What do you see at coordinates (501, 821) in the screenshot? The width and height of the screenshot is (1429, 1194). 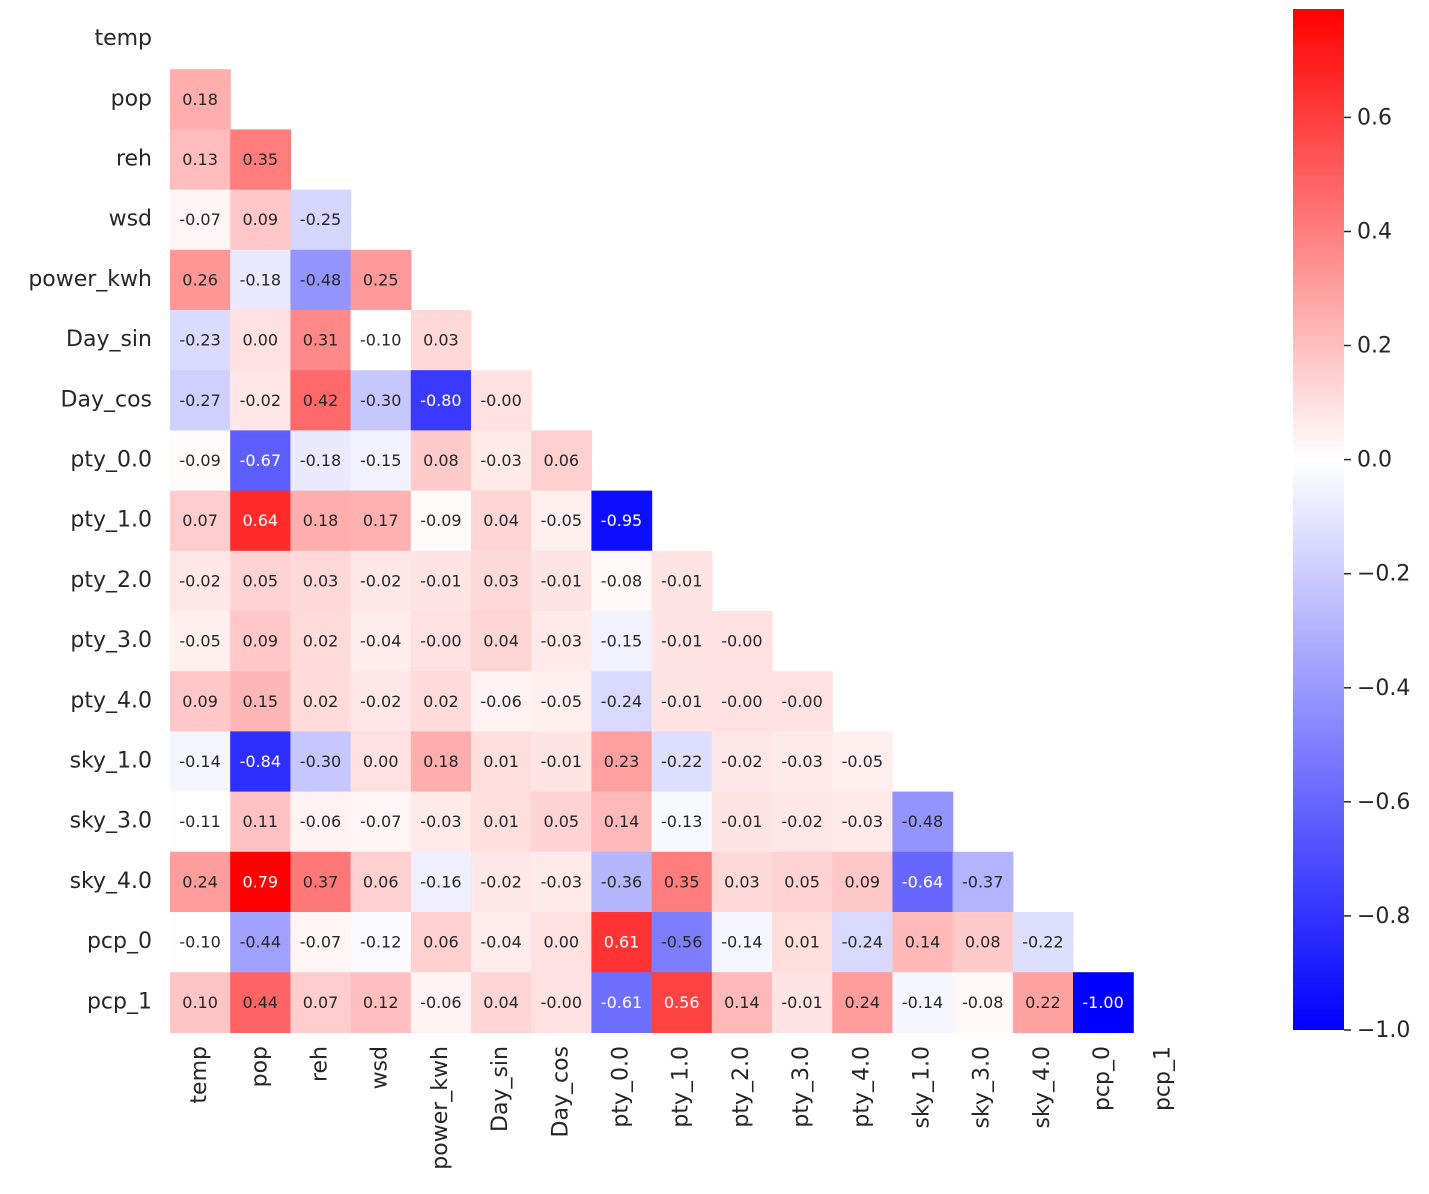 I see `cell-value-label: 0.01` at bounding box center [501, 821].